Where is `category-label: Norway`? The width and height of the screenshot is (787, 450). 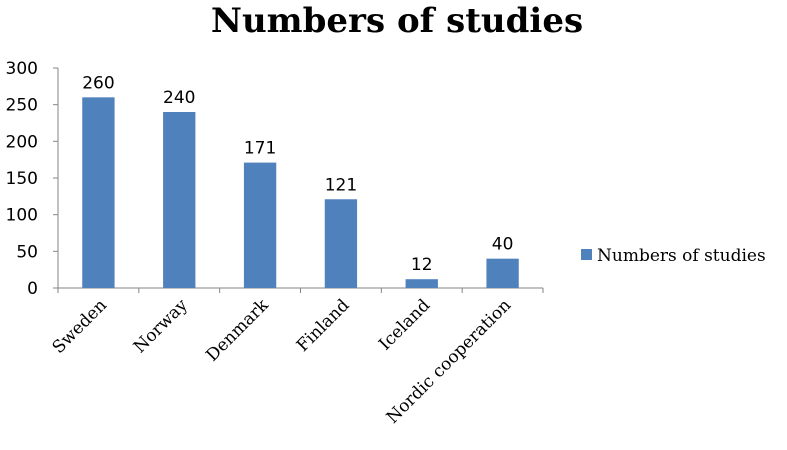 category-label: Norway is located at coordinates (161, 326).